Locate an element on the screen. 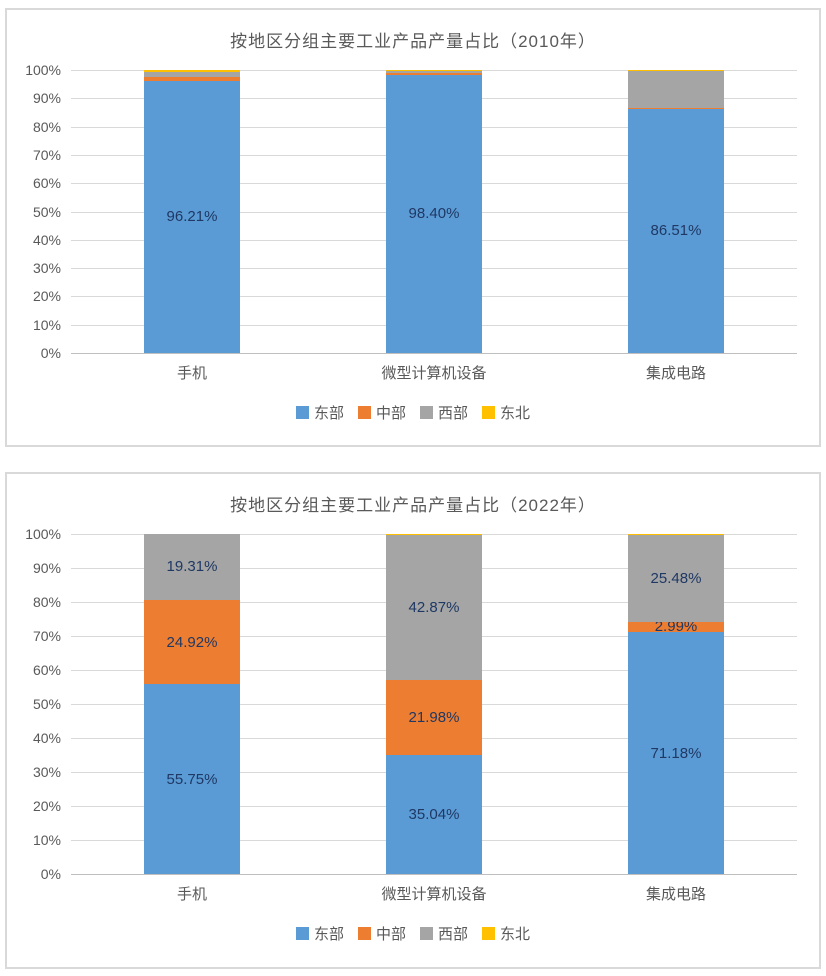  stacked-bar-1: 96.21% is located at coordinates (192, 211).